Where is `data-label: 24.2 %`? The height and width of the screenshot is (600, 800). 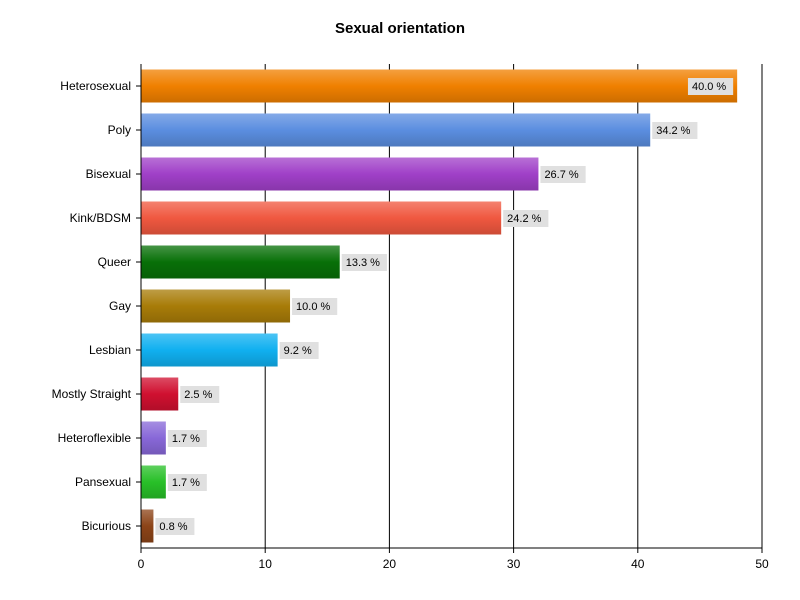
data-label: 24.2 % is located at coordinates (524, 219).